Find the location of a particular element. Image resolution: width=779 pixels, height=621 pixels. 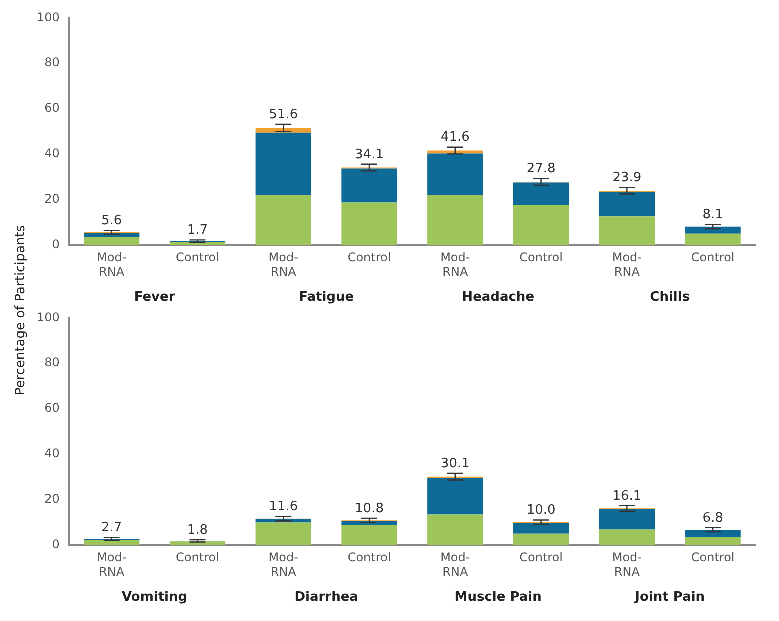

text: Fatigue is located at coordinates (326, 297).